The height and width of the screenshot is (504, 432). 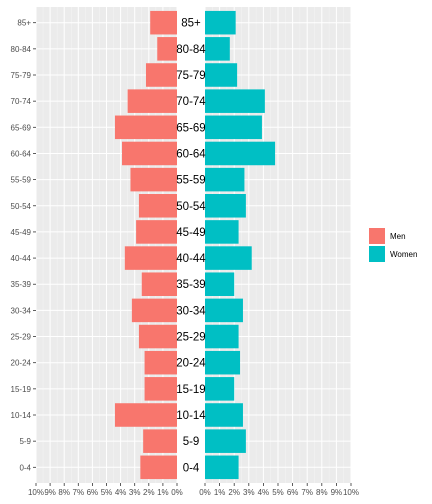 What do you see at coordinates (25, 441) in the screenshot?
I see `y-tick-label: 5-9` at bounding box center [25, 441].